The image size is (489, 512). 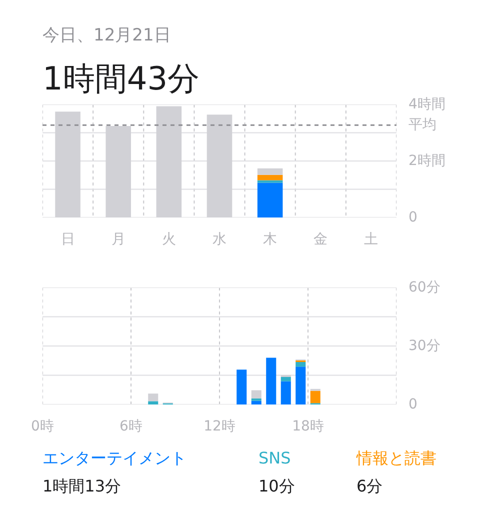 I want to click on y-tick-label: 2時間, so click(x=427, y=161).